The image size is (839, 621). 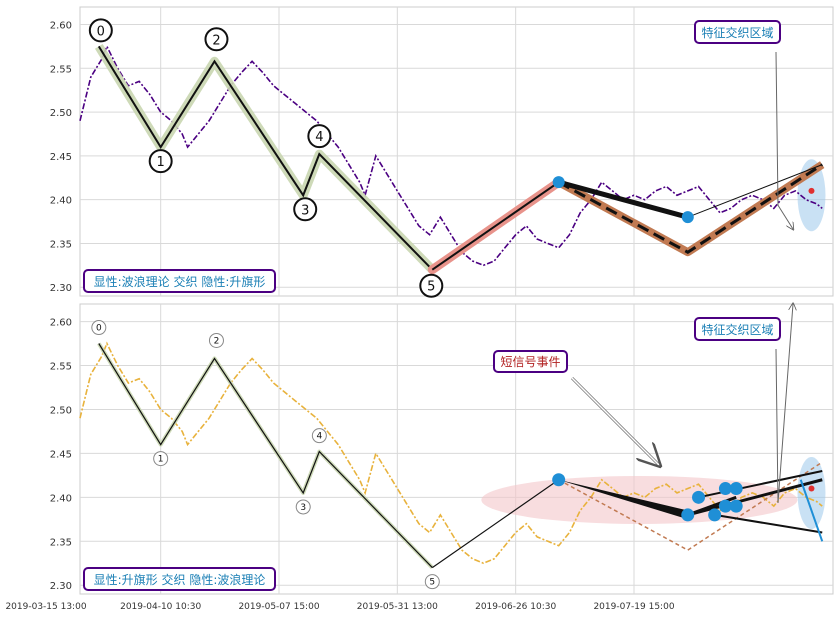 What do you see at coordinates (160, 607) in the screenshot?
I see `x-tick-label: 2019-04-10 10:30` at bounding box center [160, 607].